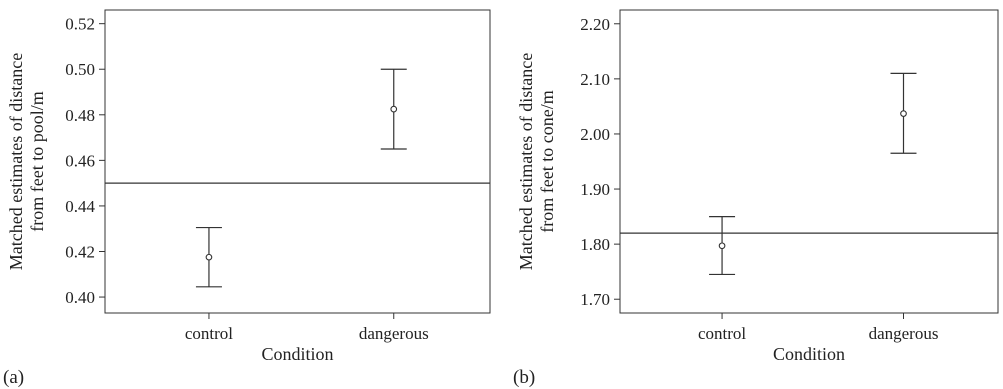  I want to click on panel-label: (b), so click(524, 377).